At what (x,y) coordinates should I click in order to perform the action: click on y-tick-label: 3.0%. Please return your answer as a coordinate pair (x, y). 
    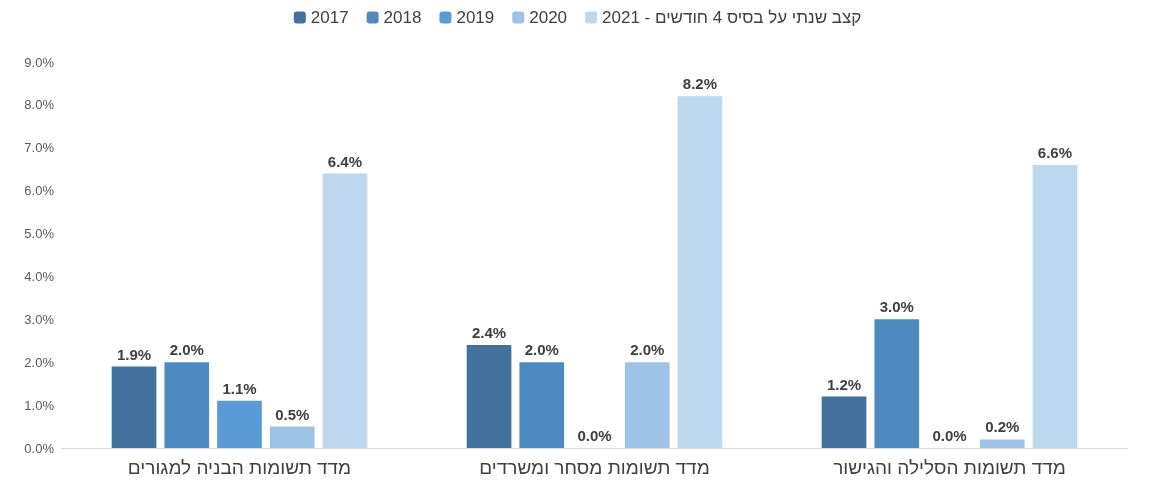
    Looking at the image, I should click on (39, 319).